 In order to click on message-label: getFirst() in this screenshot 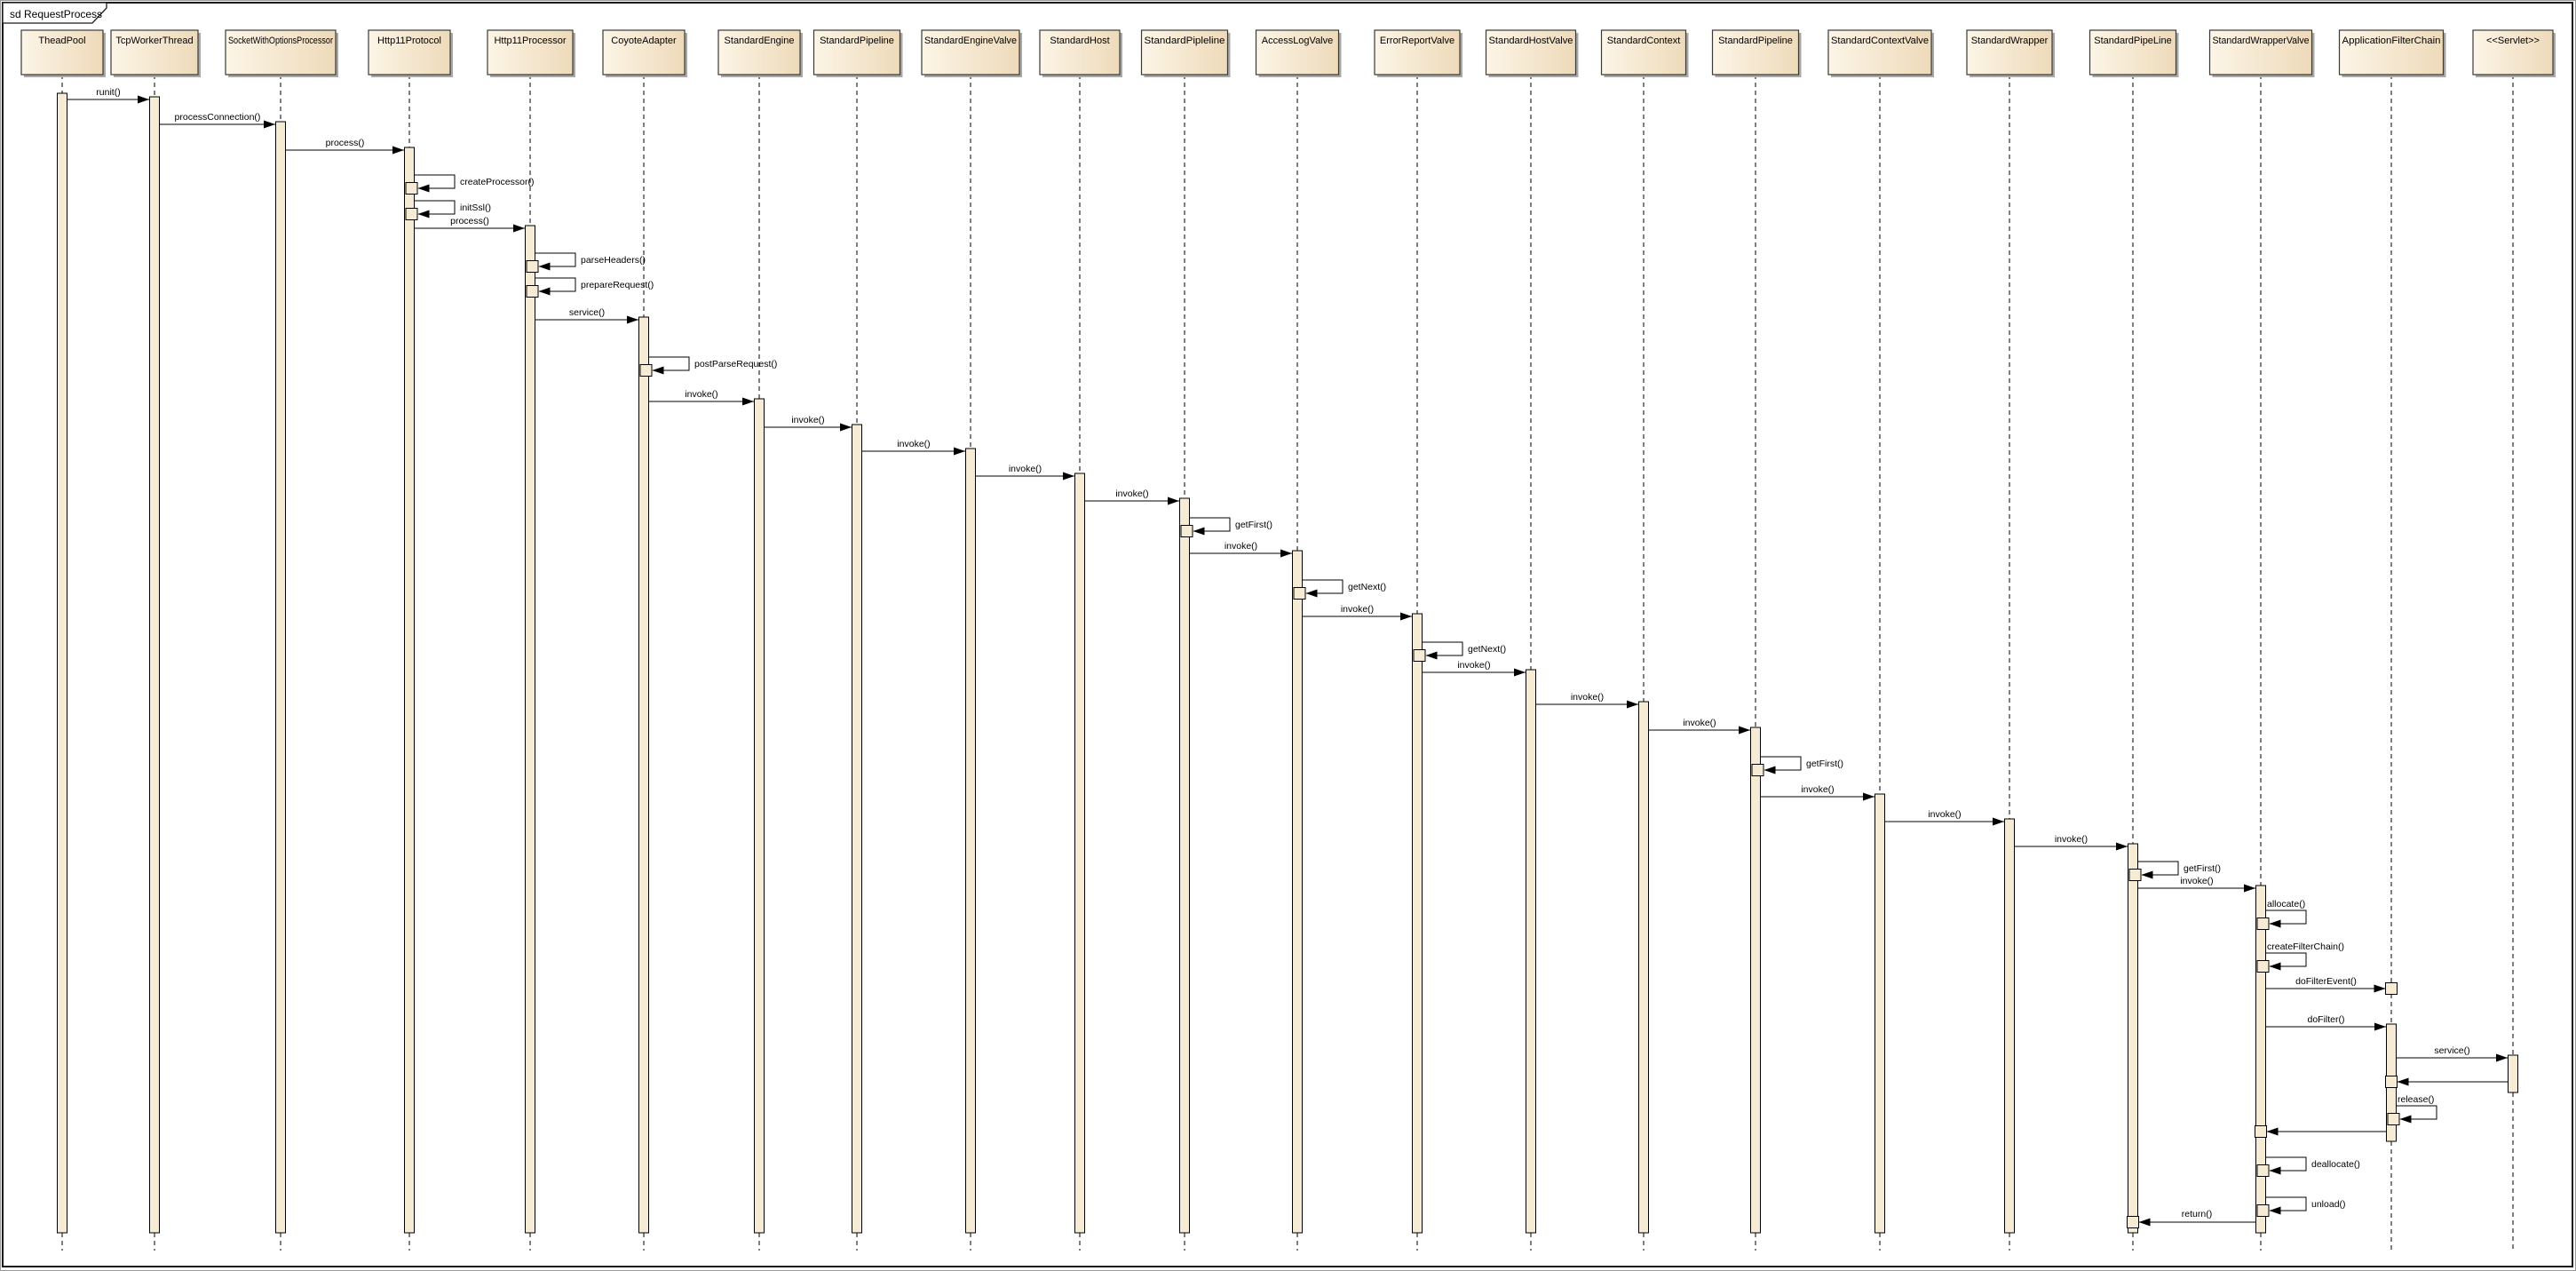, I will do `click(1824, 764)`.